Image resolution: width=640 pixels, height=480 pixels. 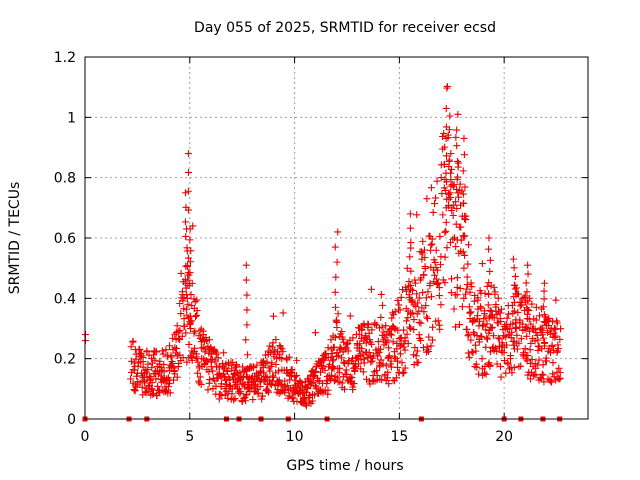 What do you see at coordinates (65, 239) in the screenshot?
I see `y-tick-label: 0.6` at bounding box center [65, 239].